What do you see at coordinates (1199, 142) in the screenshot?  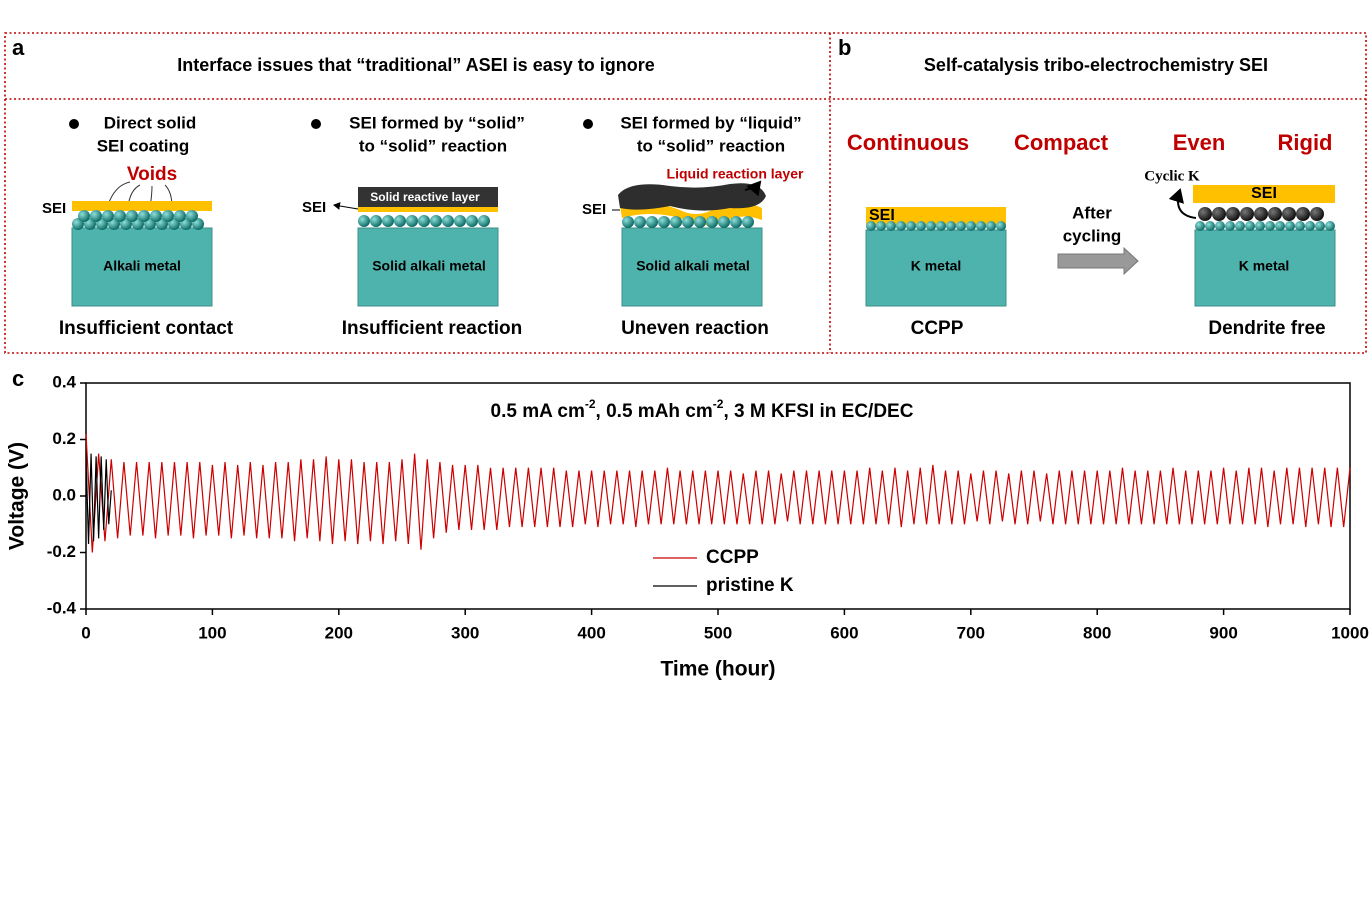 I see `property: Even` at bounding box center [1199, 142].